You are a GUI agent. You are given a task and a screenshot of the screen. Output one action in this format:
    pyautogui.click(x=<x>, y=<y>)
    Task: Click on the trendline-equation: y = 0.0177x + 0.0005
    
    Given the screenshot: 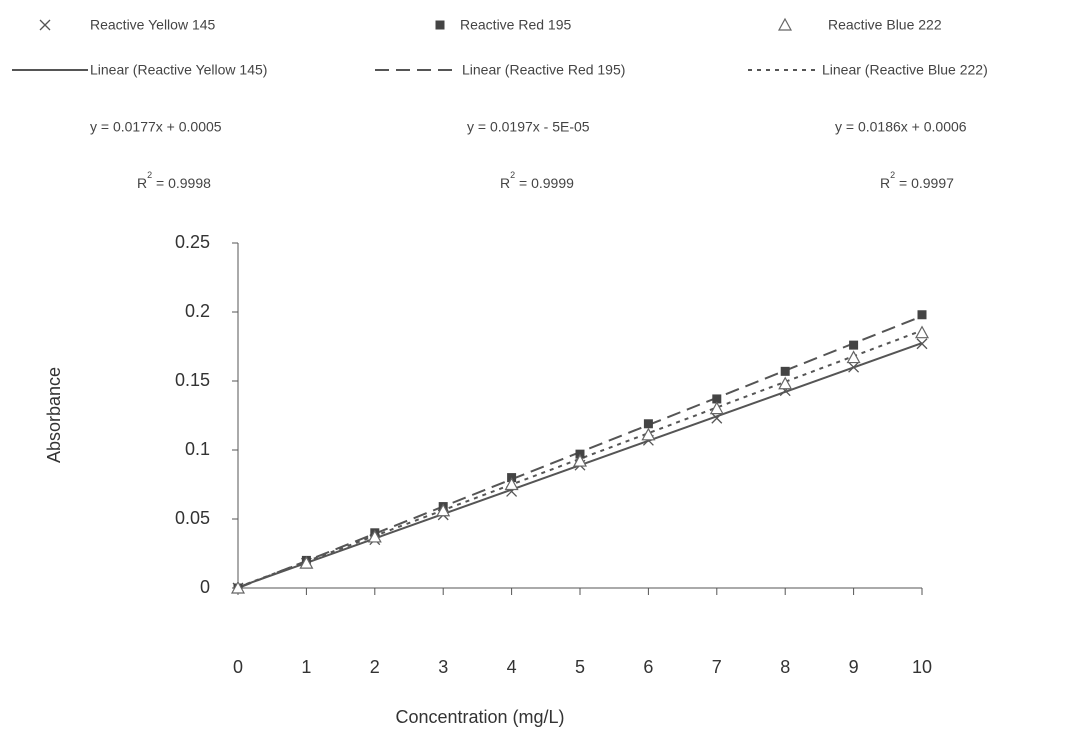 What is the action you would take?
    pyautogui.click(x=156, y=127)
    